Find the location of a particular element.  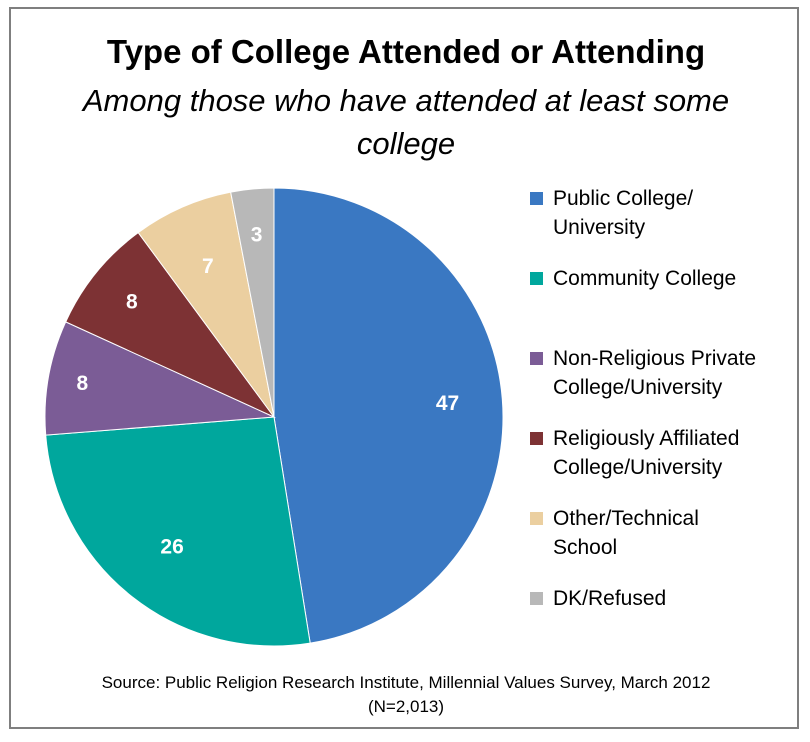

legend-item-2: Community College is located at coordinates (665, 278).